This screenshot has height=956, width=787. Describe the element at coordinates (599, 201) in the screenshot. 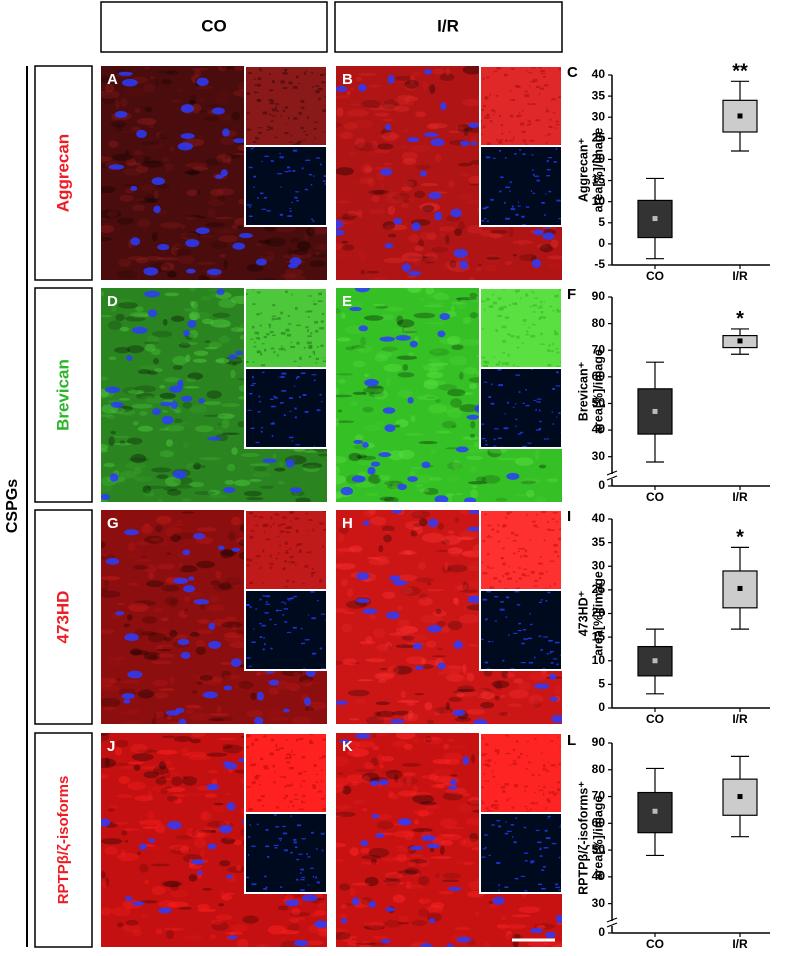

I see `y-tick-label: 10` at that location.